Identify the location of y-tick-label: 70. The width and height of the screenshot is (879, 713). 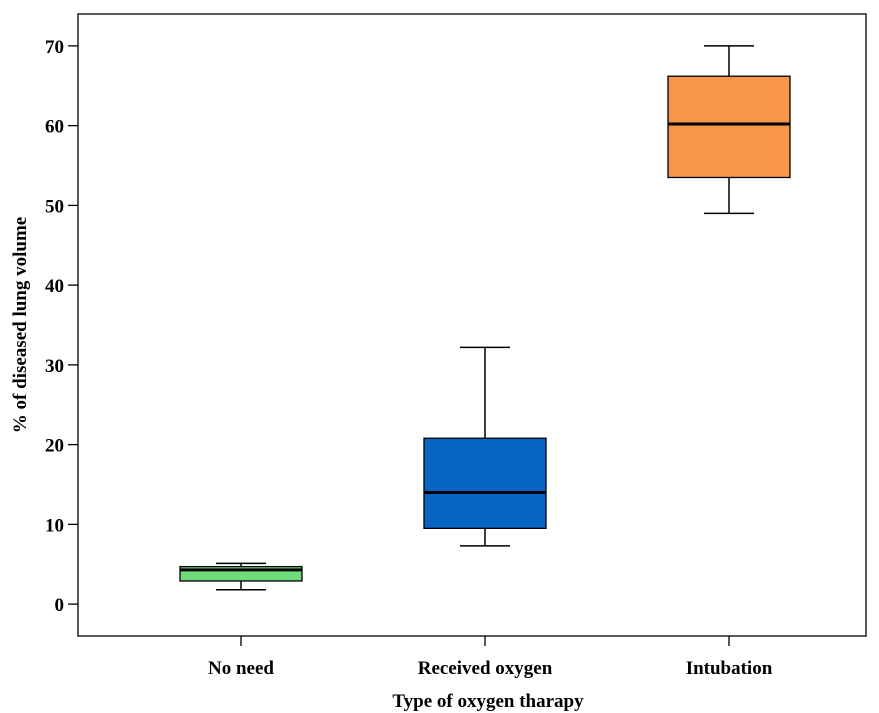
(54, 47).